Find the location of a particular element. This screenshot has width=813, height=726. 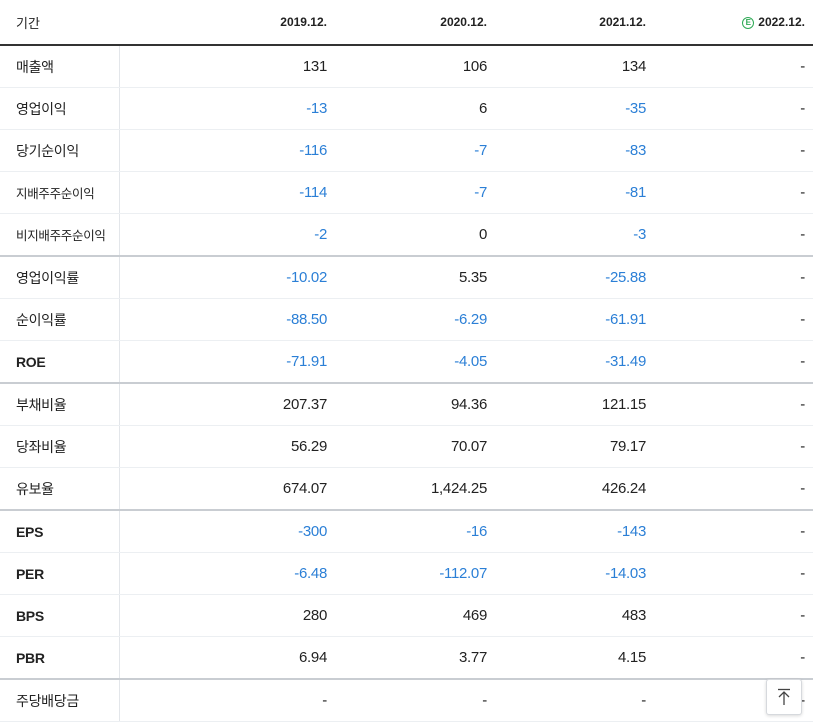

column-header-2022-estimate: E 2022.12. is located at coordinates (733, 23).